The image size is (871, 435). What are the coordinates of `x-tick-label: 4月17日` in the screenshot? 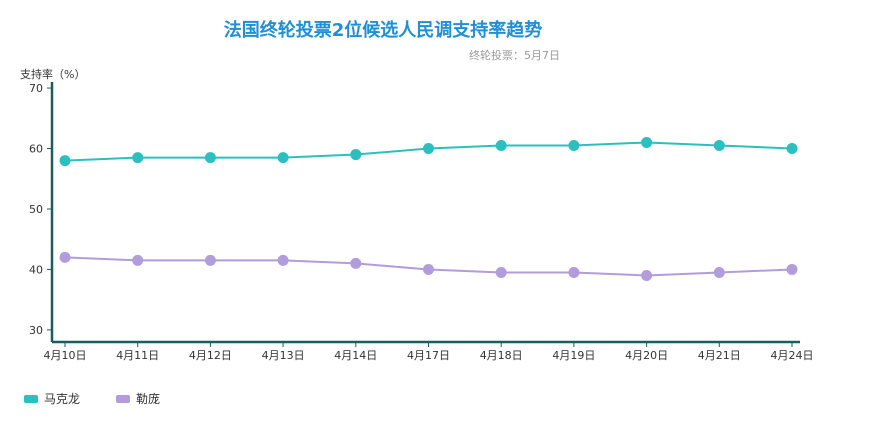 It's located at (428, 355).